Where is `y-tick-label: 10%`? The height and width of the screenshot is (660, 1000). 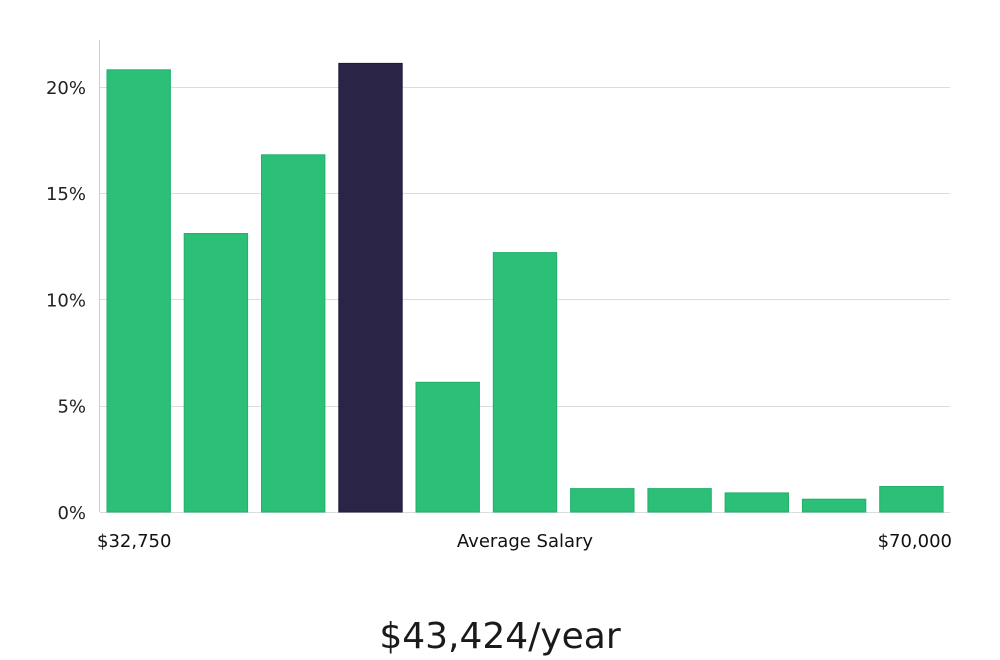
y-tick-label: 10% is located at coordinates (66, 300).